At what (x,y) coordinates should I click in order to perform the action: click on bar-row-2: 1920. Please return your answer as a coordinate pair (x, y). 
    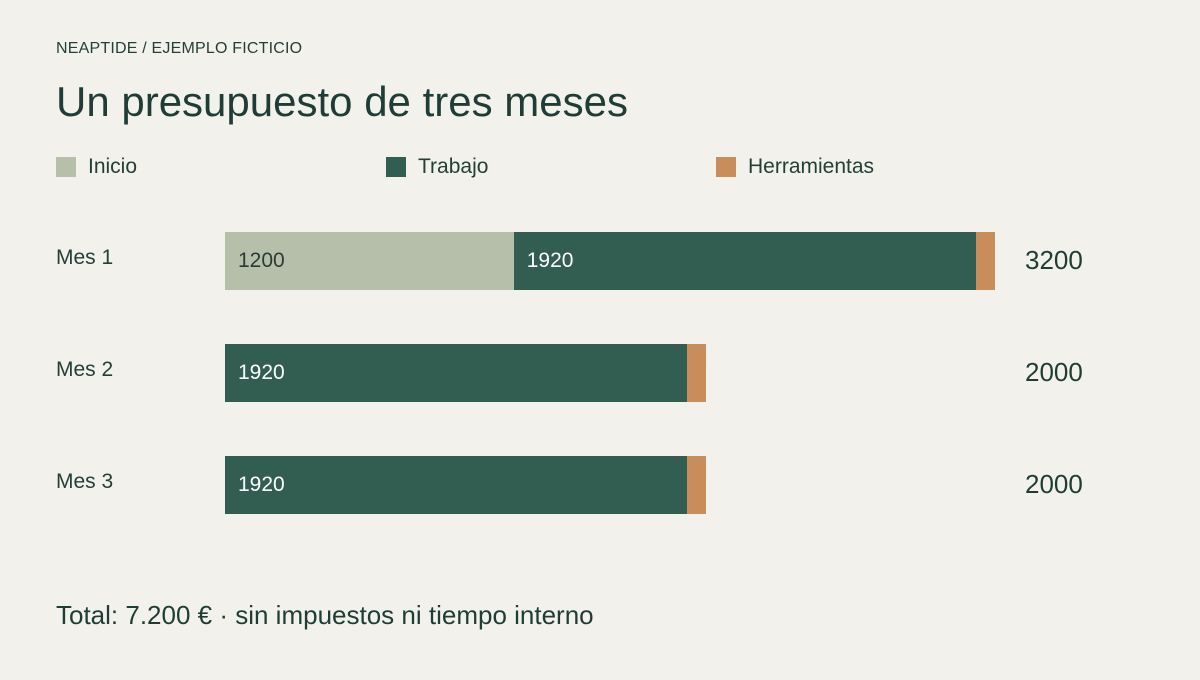
    Looking at the image, I should click on (466, 373).